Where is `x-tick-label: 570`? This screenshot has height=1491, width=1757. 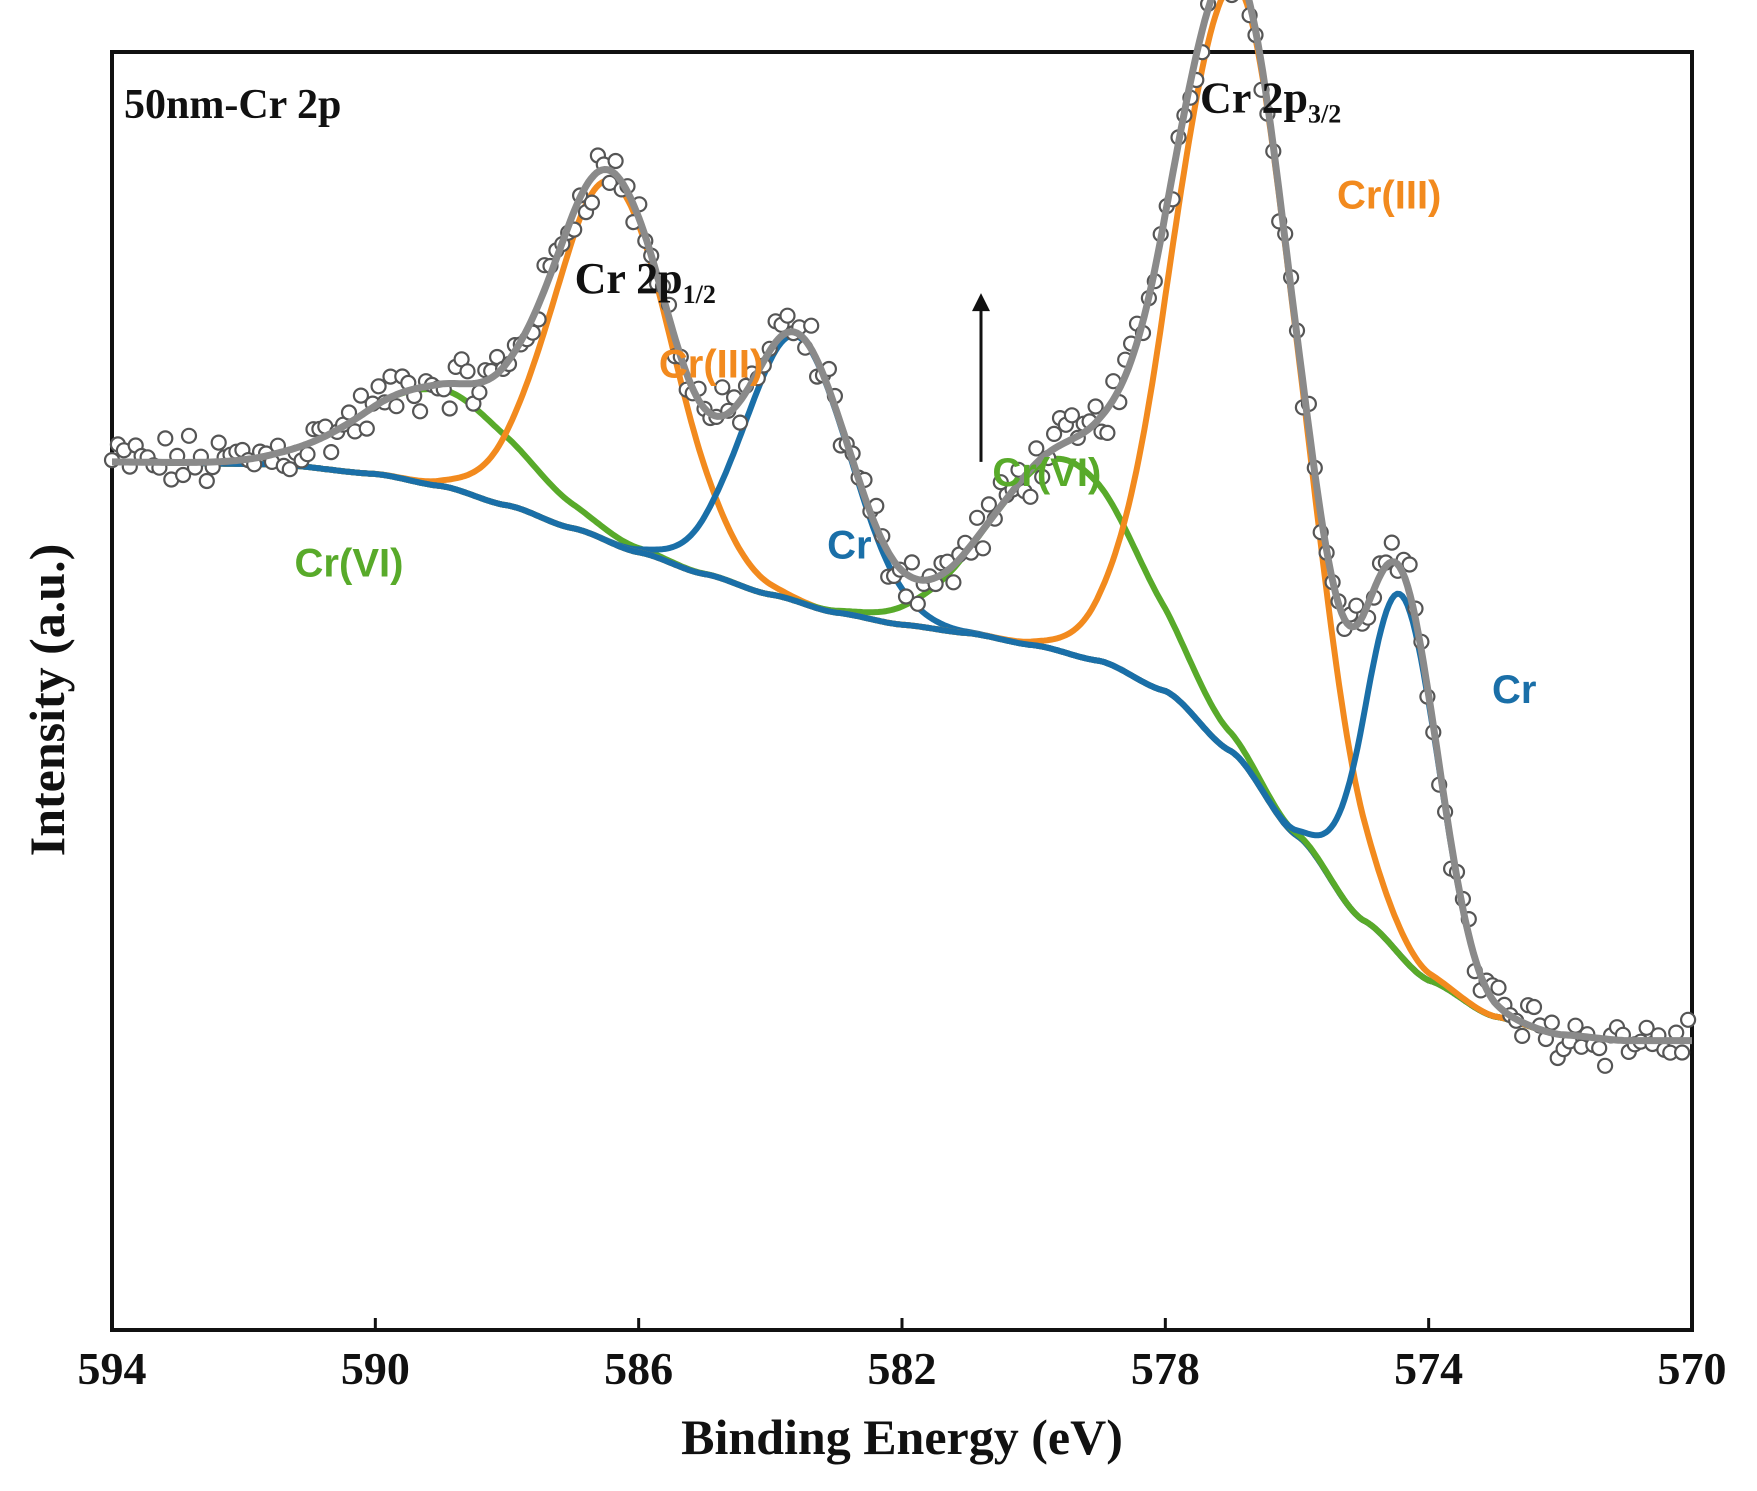 x-tick-label: 570 is located at coordinates (1692, 1368).